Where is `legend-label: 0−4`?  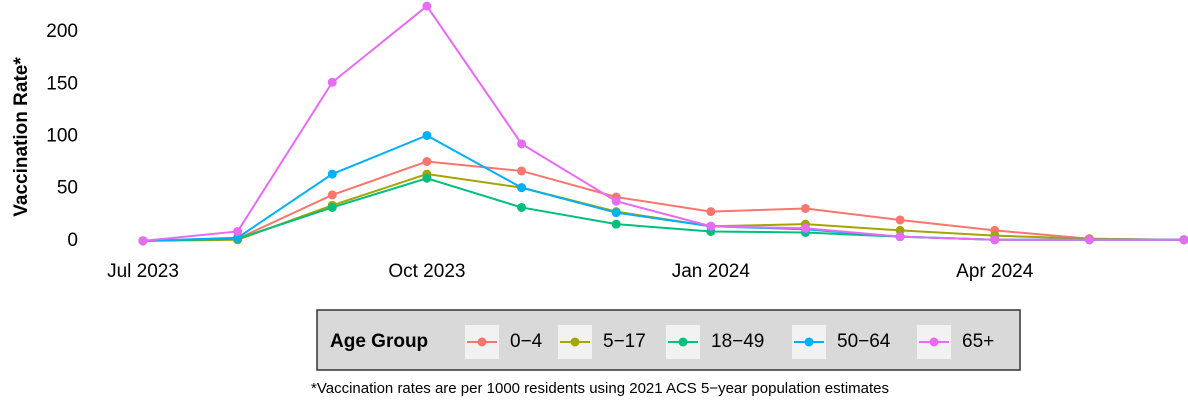
legend-label: 0−4 is located at coordinates (526, 341).